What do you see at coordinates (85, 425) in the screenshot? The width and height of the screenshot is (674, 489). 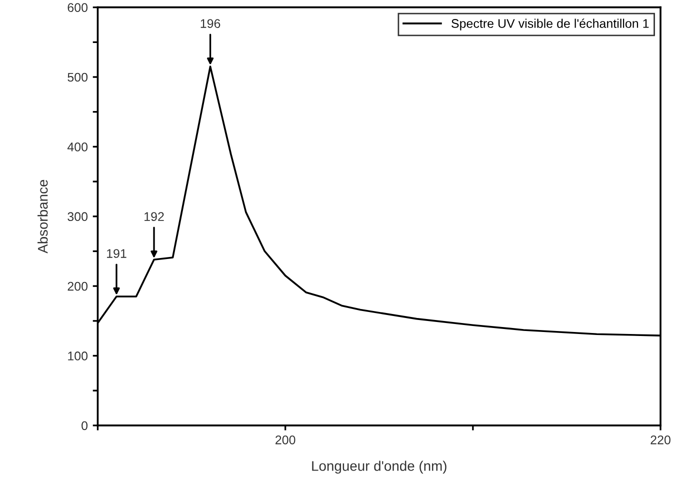 I see `y-tick-label: 0` at bounding box center [85, 425].